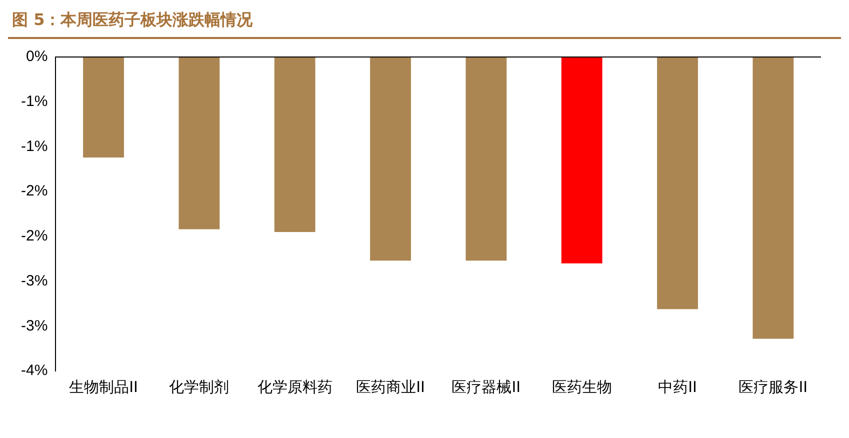 The height and width of the screenshot is (438, 849). What do you see at coordinates (199, 387) in the screenshot?
I see `x-tick-label: 化学制剂` at bounding box center [199, 387].